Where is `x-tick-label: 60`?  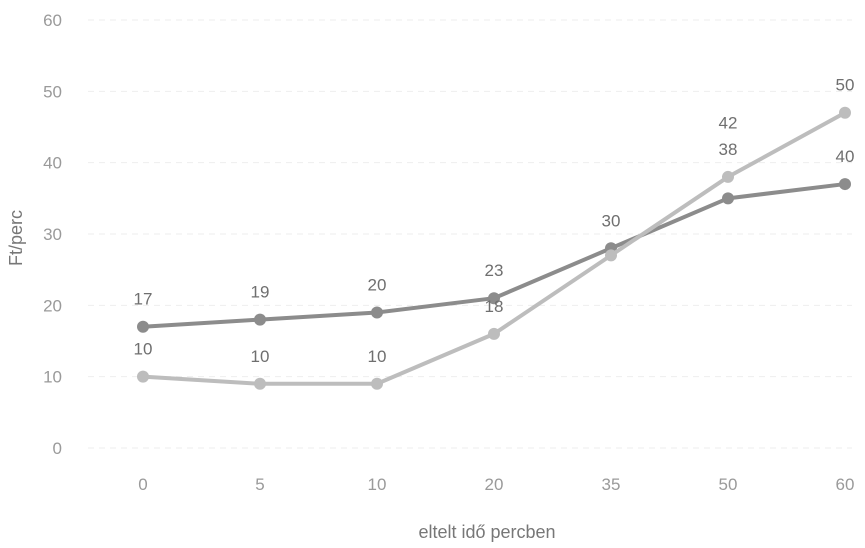
x-tick-label: 60 is located at coordinates (845, 484).